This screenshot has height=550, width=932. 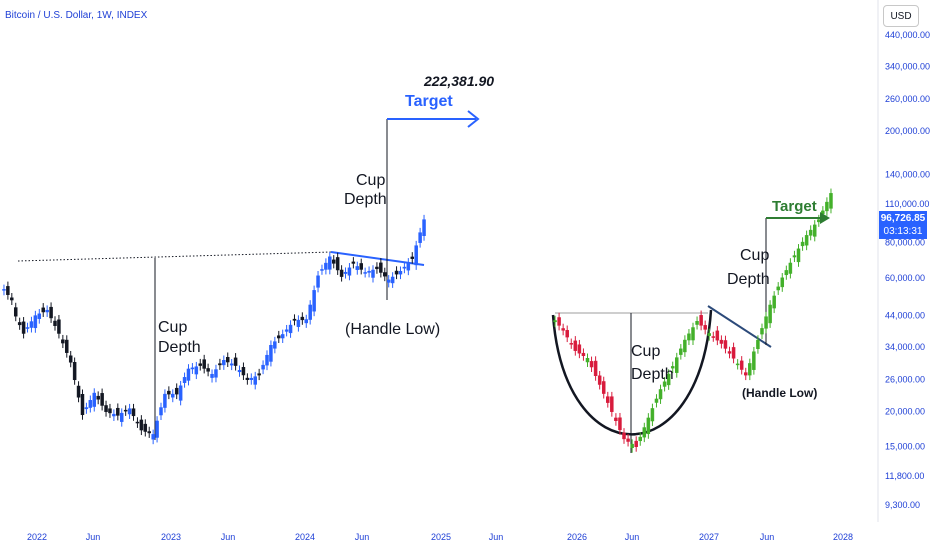 What do you see at coordinates (429, 101) in the screenshot?
I see `target-label-left: Target` at bounding box center [429, 101].